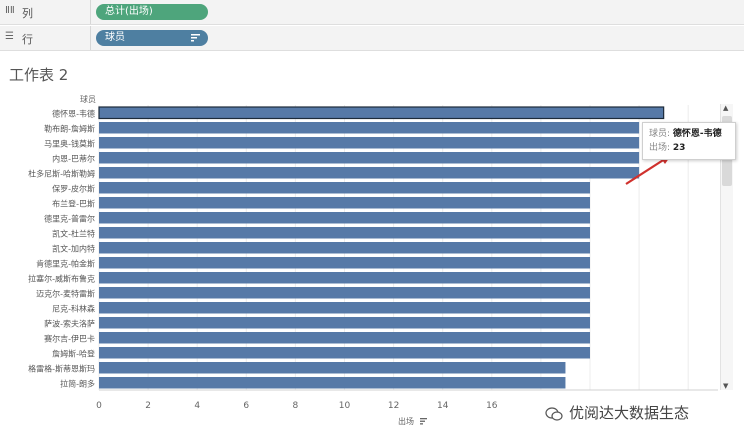 The width and height of the screenshot is (744, 442). I want to click on x-tick-label: 0, so click(99, 406).